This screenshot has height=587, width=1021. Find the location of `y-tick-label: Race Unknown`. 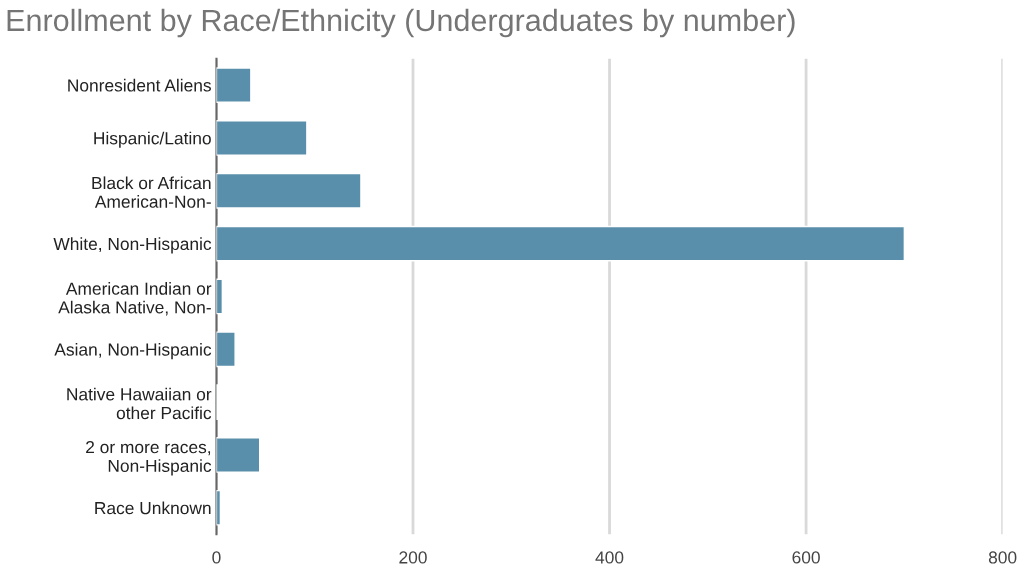

y-tick-label: Race Unknown is located at coordinates (153, 508).